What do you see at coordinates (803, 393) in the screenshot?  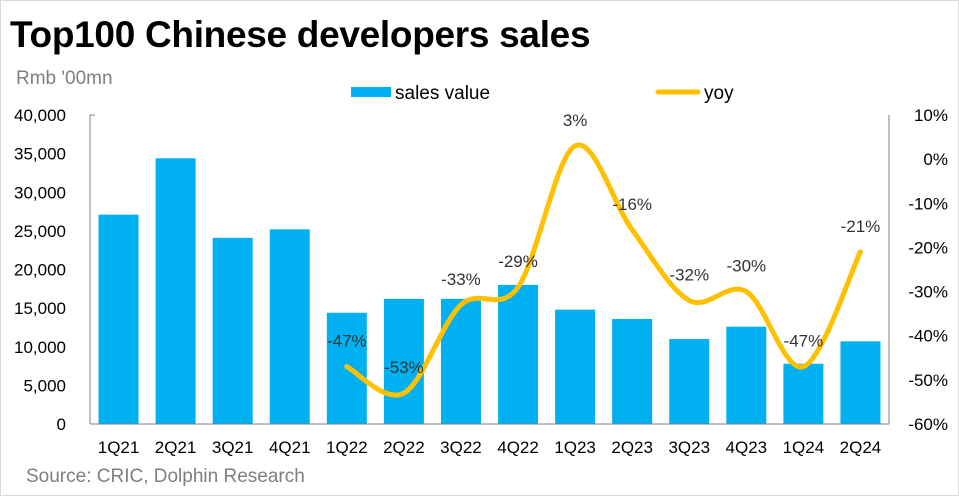 I see `bar-1Q24` at bounding box center [803, 393].